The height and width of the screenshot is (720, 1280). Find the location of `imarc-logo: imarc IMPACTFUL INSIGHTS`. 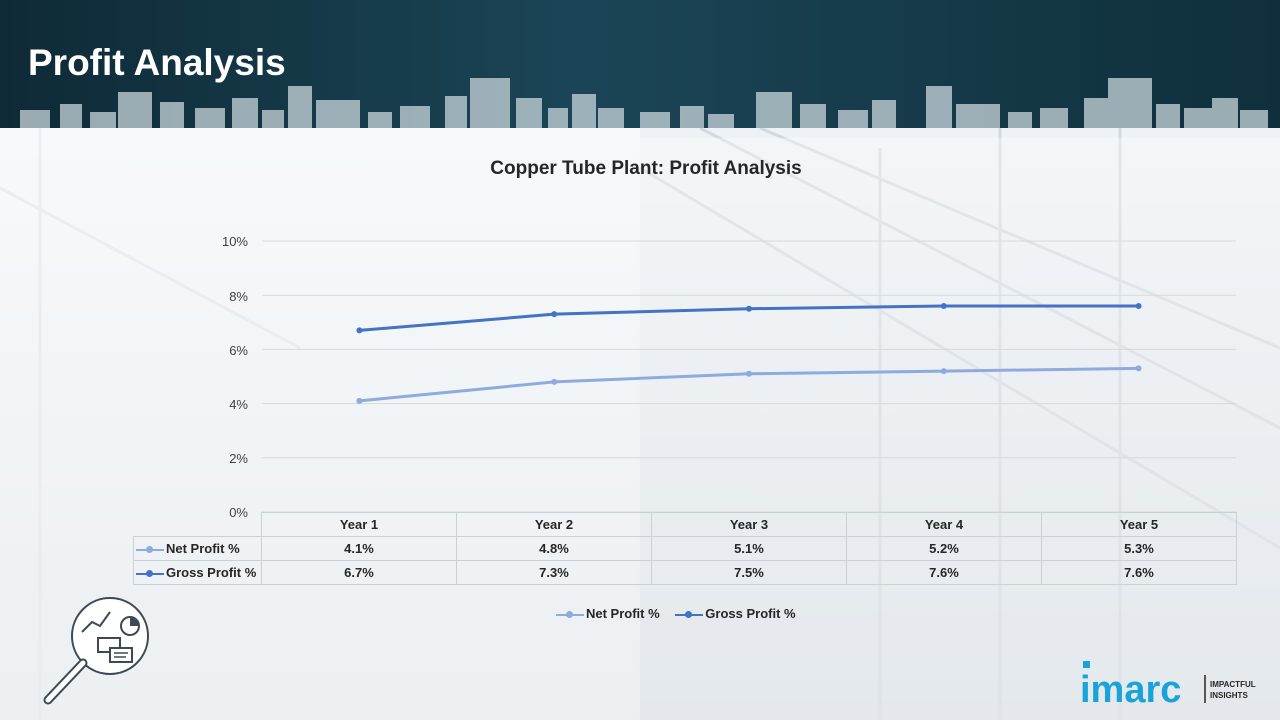

imarc-logo: imarc IMPACTFUL INSIGHTS is located at coordinates (1168, 684).